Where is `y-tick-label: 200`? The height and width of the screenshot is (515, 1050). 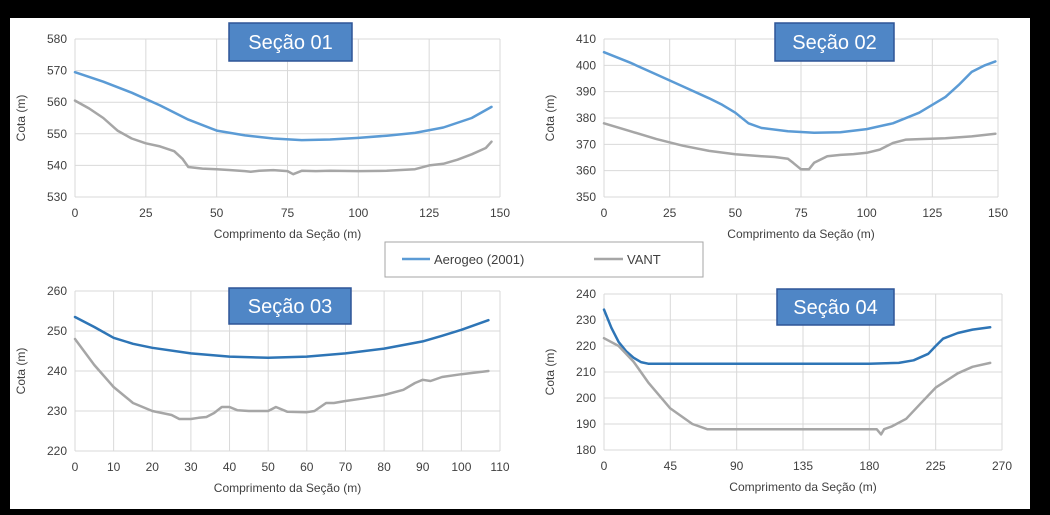 y-tick-label: 200 is located at coordinates (586, 398).